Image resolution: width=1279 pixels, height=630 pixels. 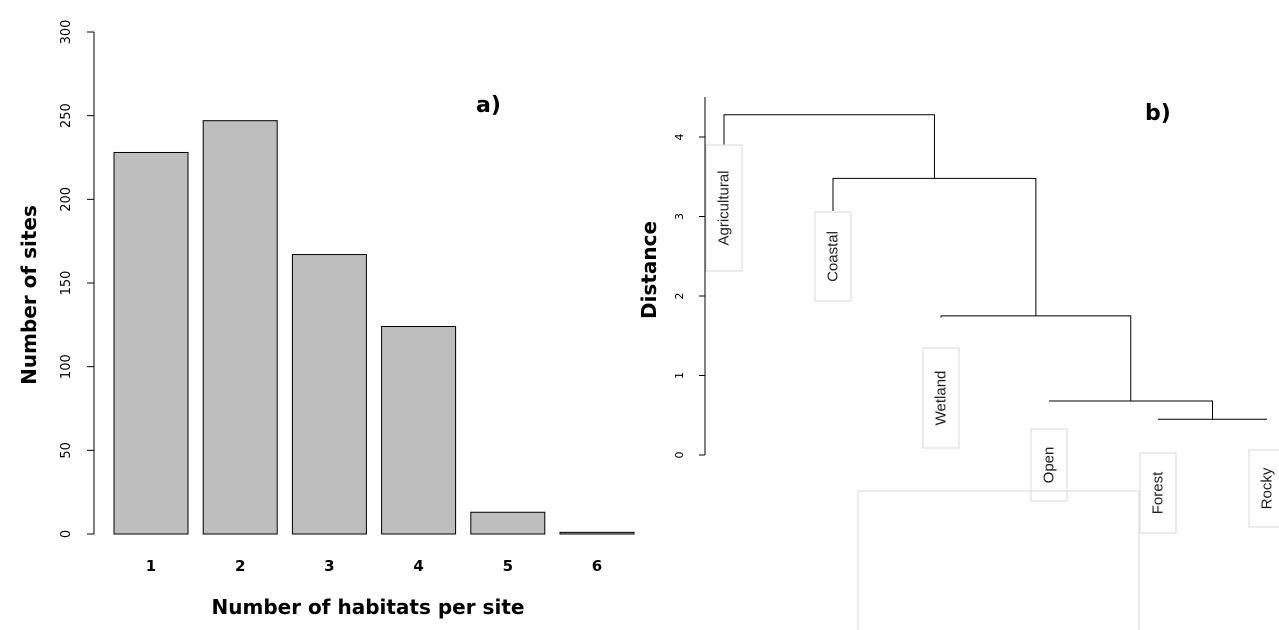 I want to click on leaf-open: Open, so click(x=1049, y=465).